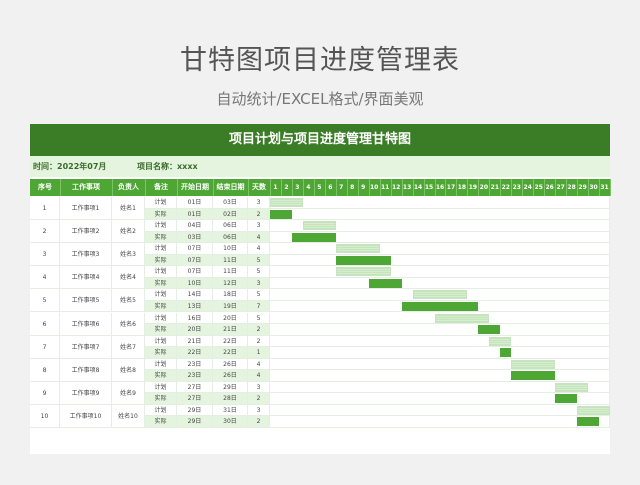 This screenshot has width=640, height=485. What do you see at coordinates (230, 214) in the screenshot?
I see `end-date: 02日` at bounding box center [230, 214].